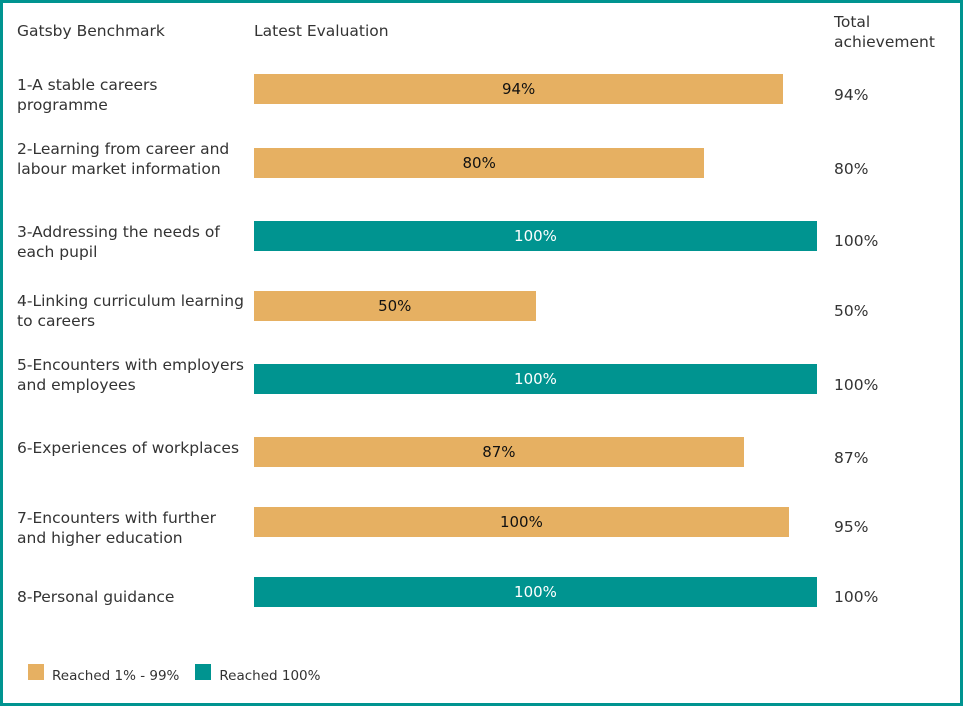 This screenshot has height=706, width=963. Describe the element at coordinates (130, 311) in the screenshot. I see `benchmark-label: 4-Linking curriculum learning to careers` at that location.